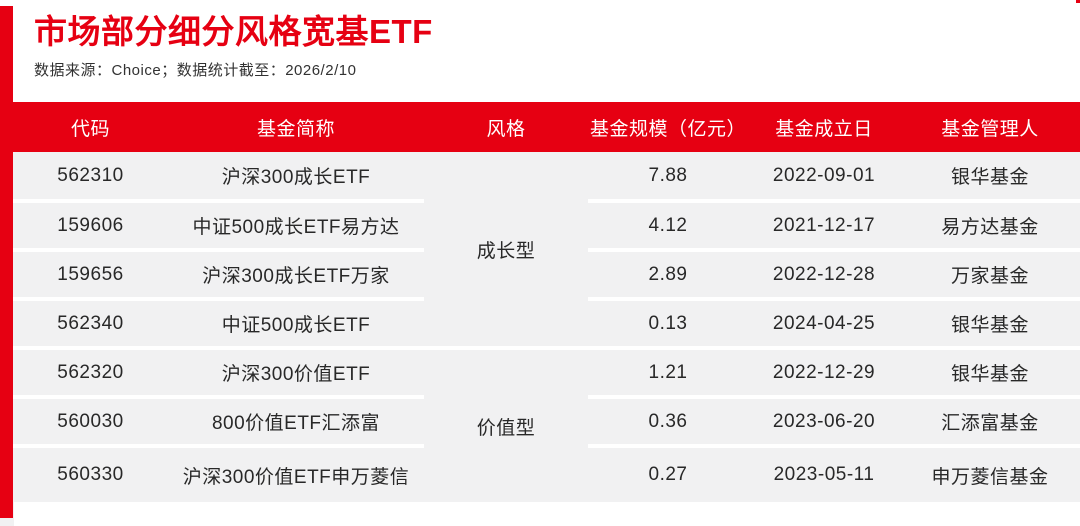 This screenshot has height=526, width=1080. I want to click on fund-scale-cell: 0.36, so click(668, 422).